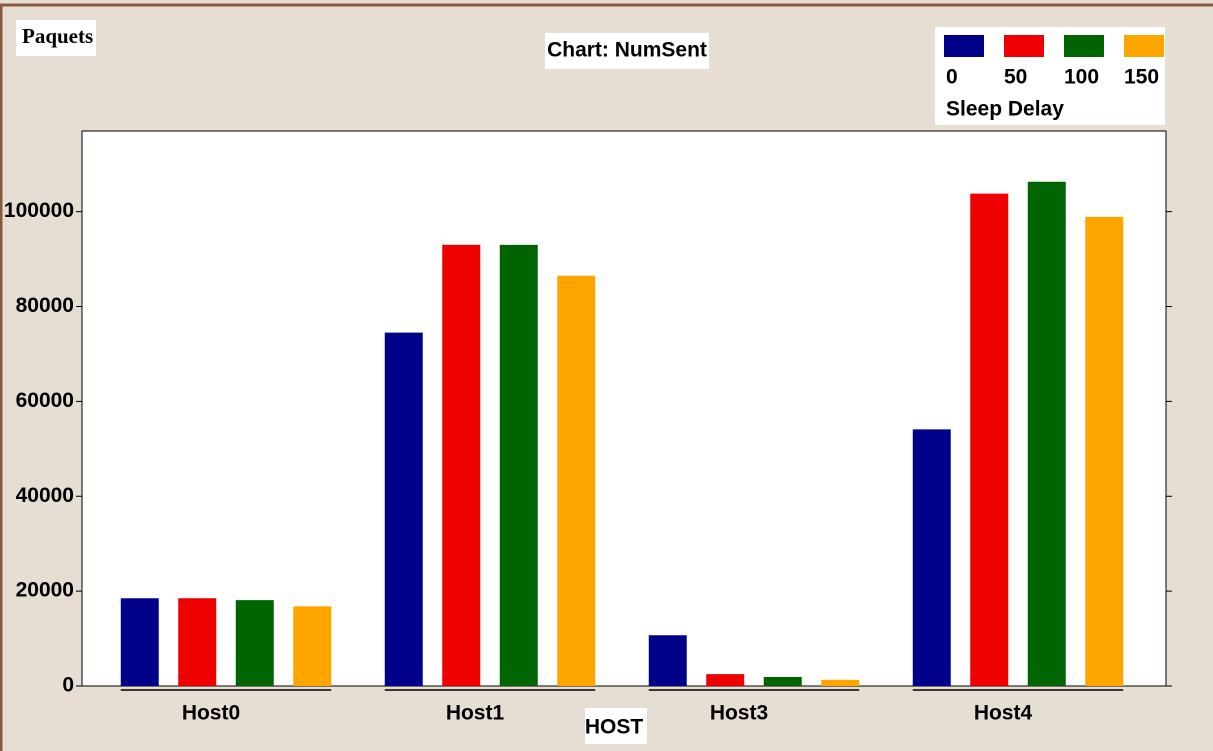 The image size is (1213, 751). I want to click on y-label-box, so click(56, 38).